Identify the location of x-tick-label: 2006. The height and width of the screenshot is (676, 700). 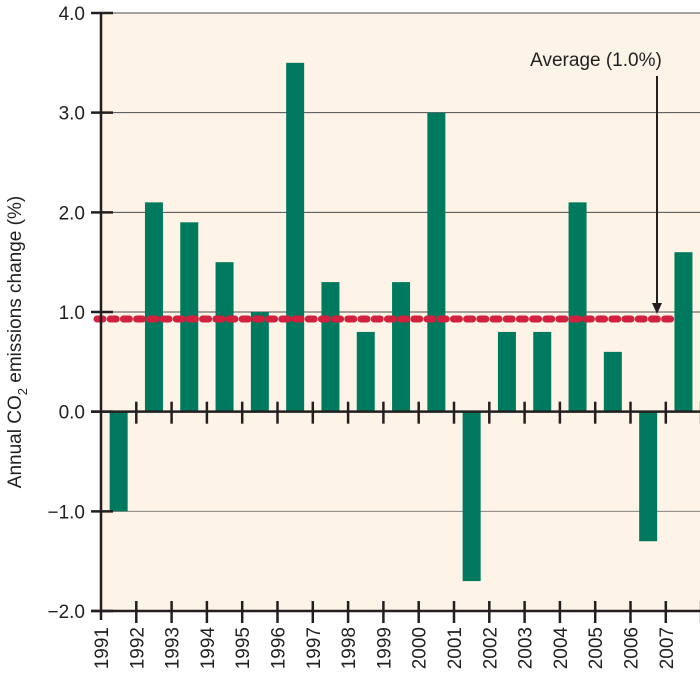
(632, 648).